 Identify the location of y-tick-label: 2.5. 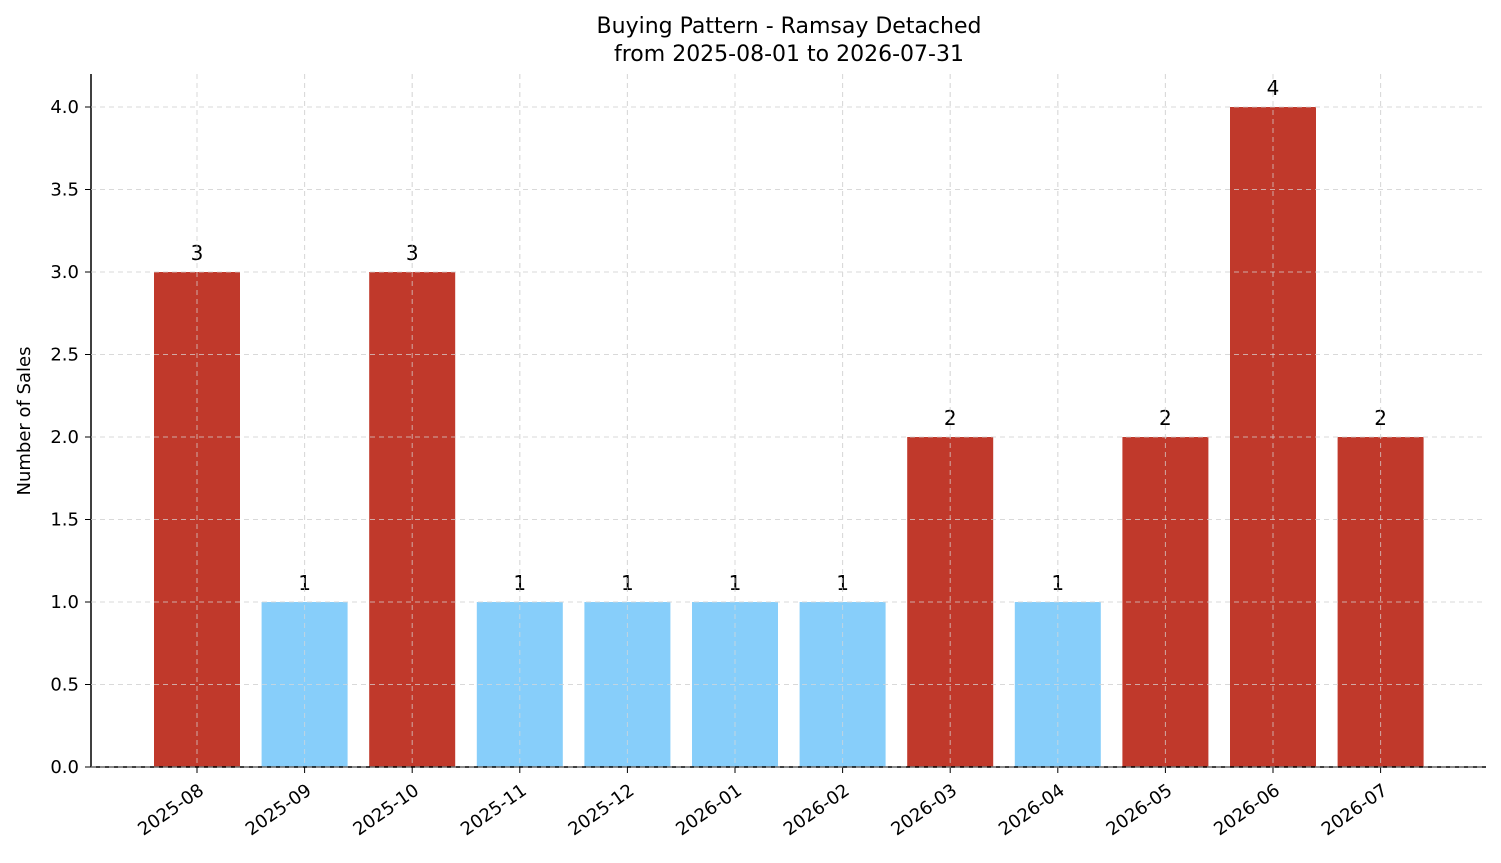
(64, 355).